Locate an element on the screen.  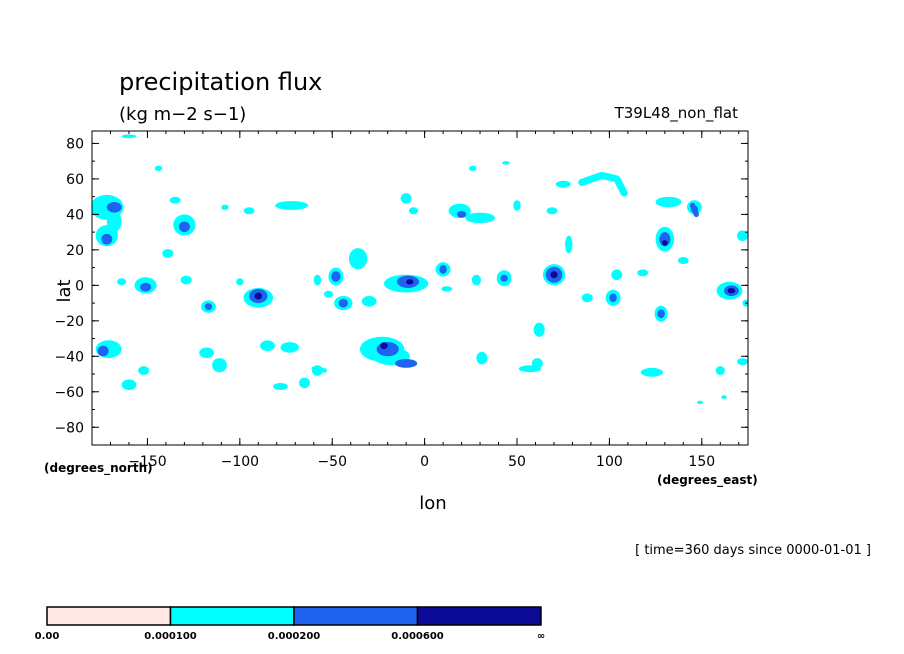
y-tick-label: −20 is located at coordinates (69, 322).